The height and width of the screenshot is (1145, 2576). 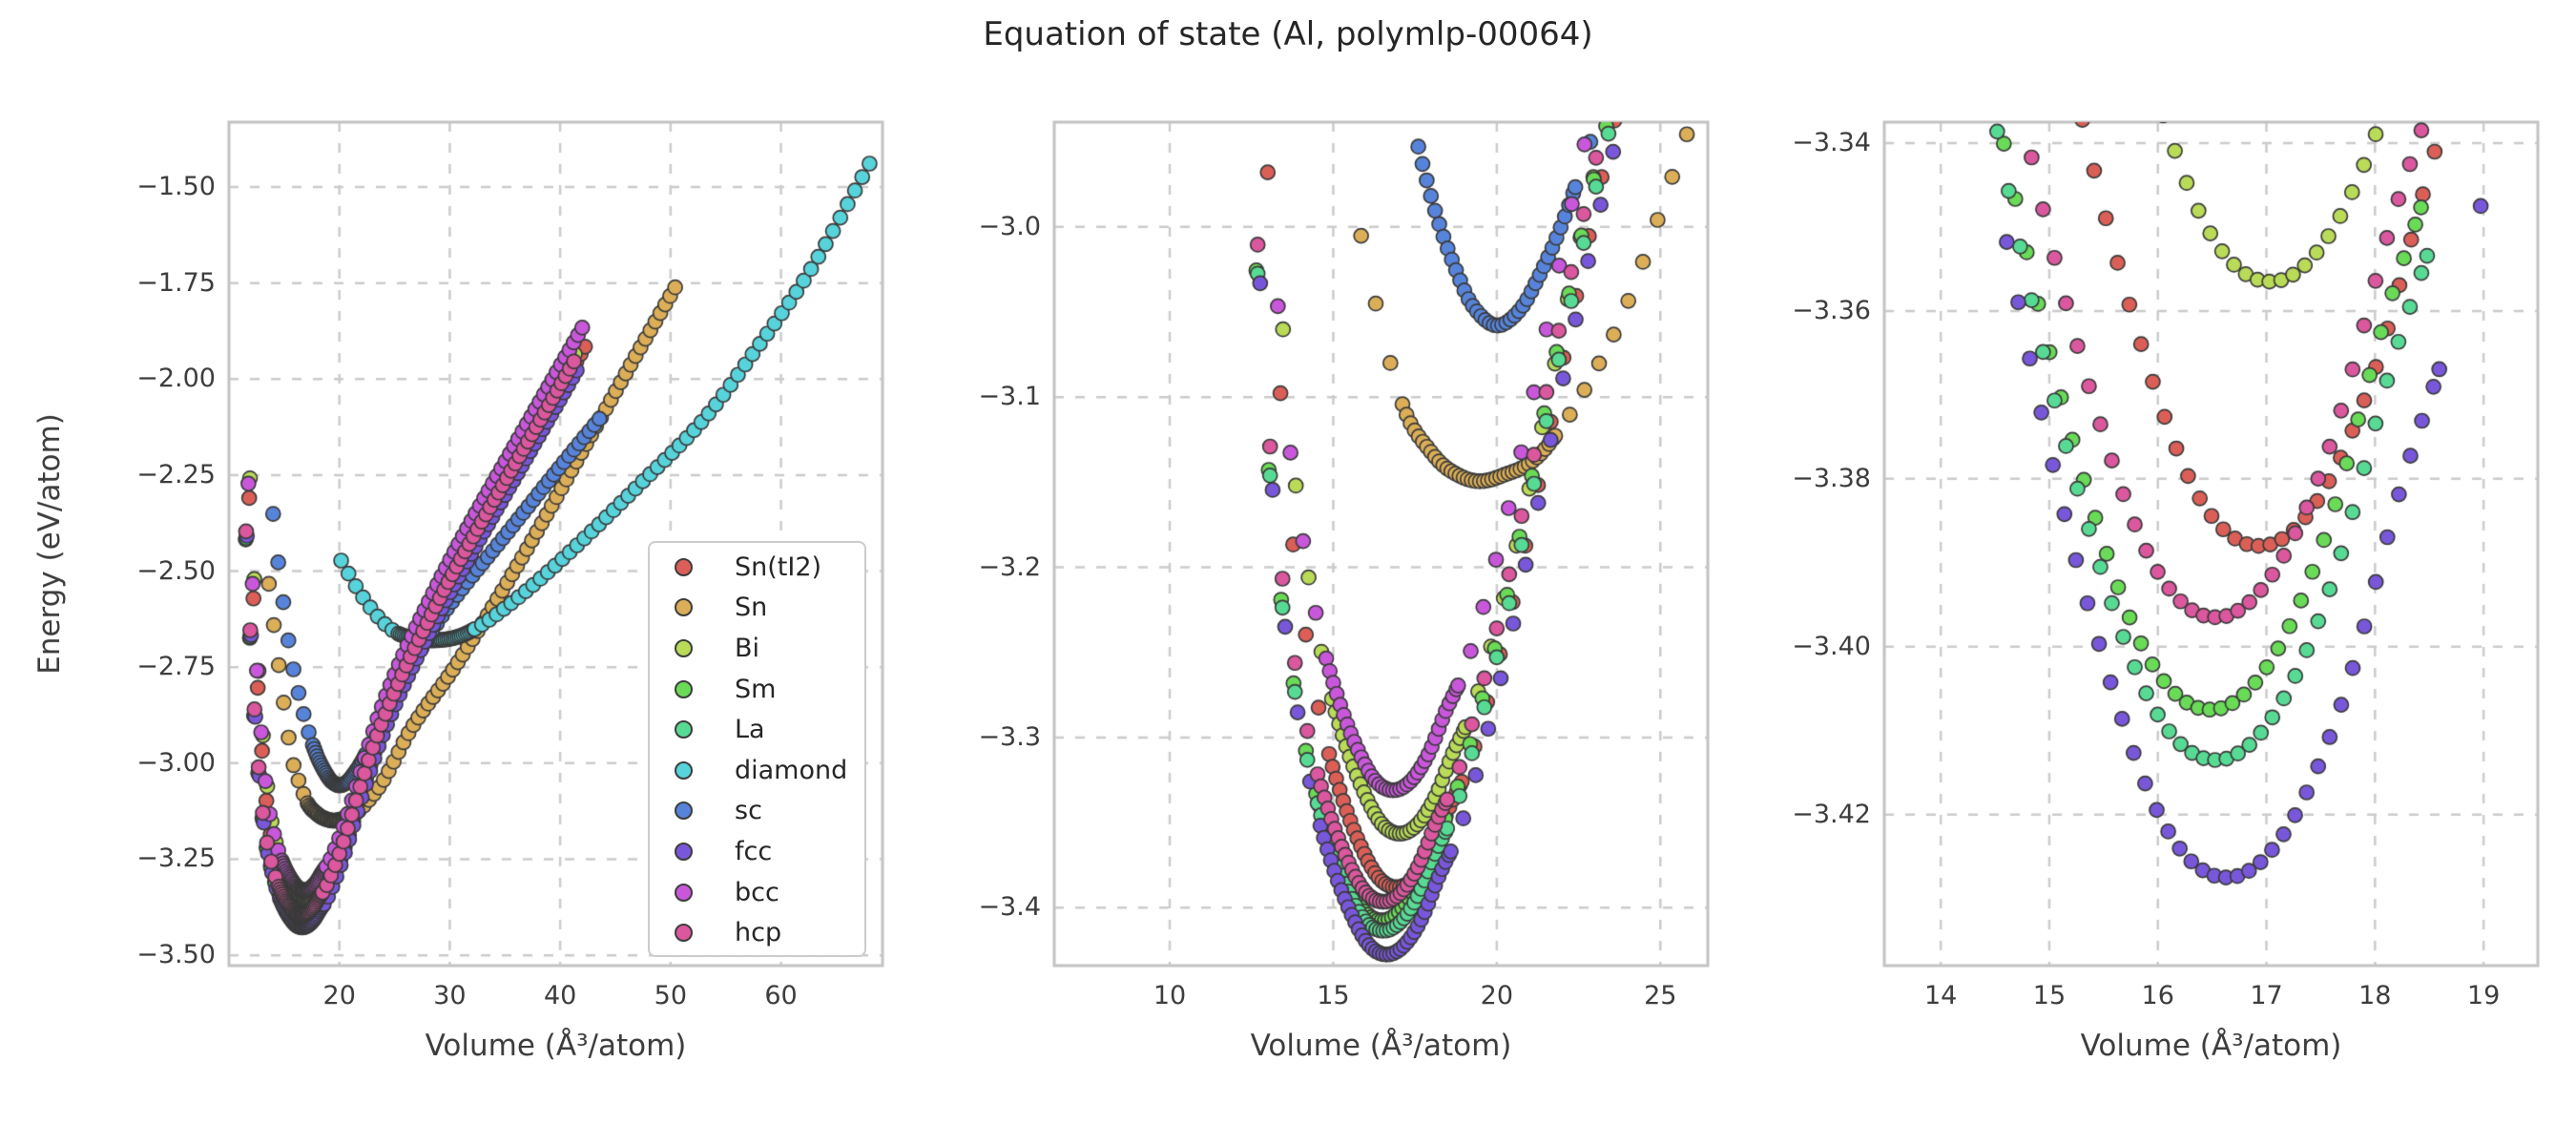 I want to click on y-tick-label: −3.00, so click(x=176, y=762).